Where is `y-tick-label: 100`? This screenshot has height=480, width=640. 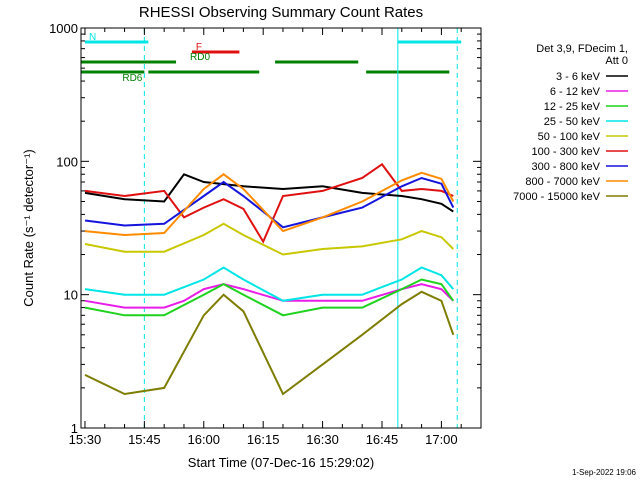
y-tick-label: 100 is located at coordinates (67, 161).